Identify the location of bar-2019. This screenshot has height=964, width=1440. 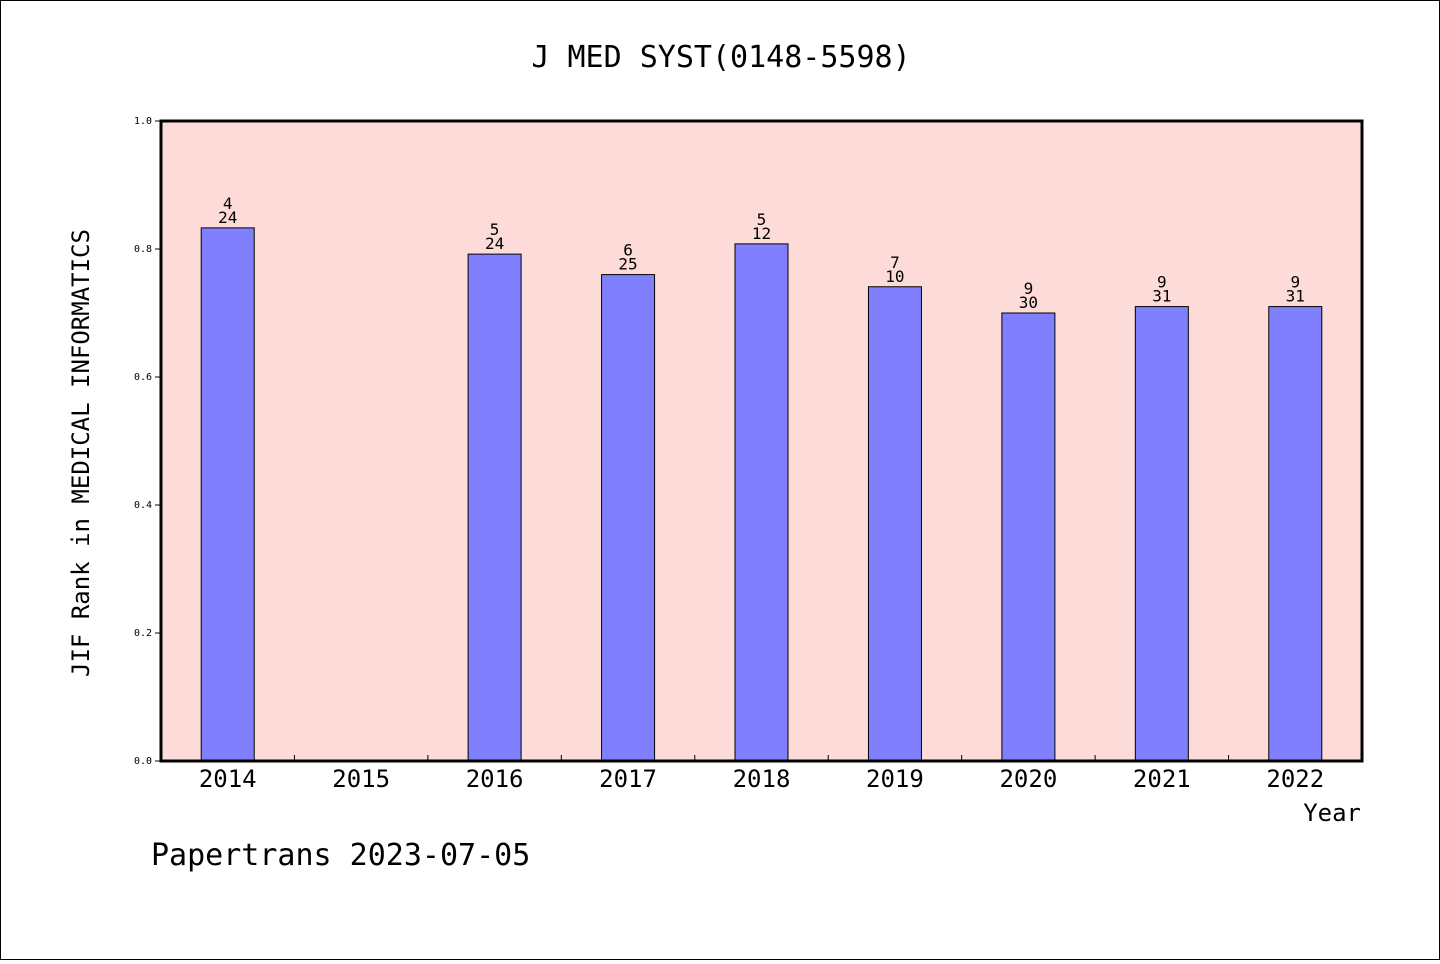
(894, 524).